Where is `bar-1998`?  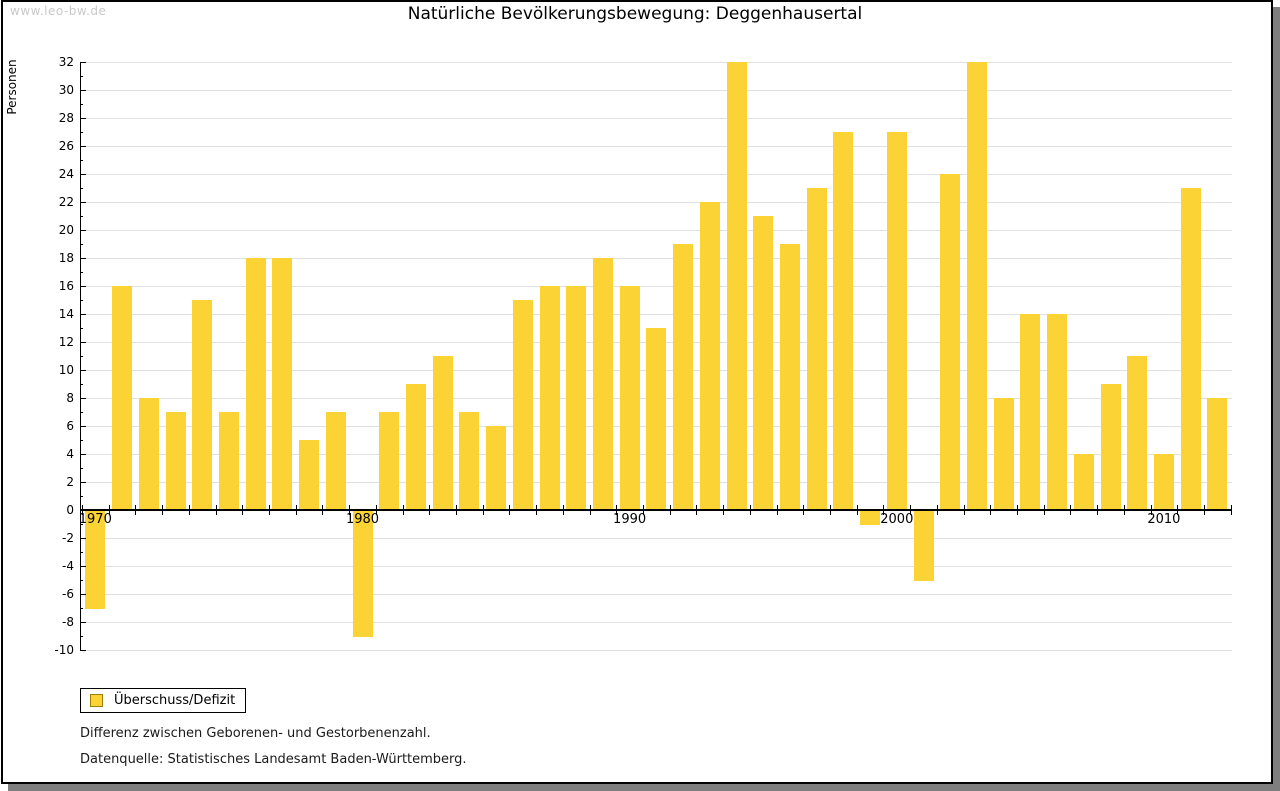
bar-1998 is located at coordinates (843, 321).